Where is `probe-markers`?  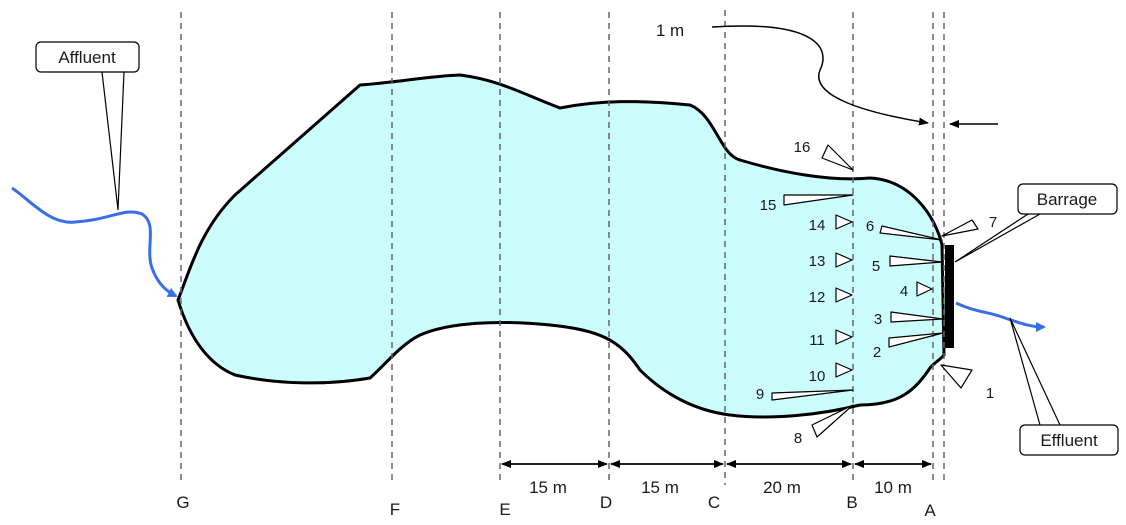 probe-markers is located at coordinates (875, 291).